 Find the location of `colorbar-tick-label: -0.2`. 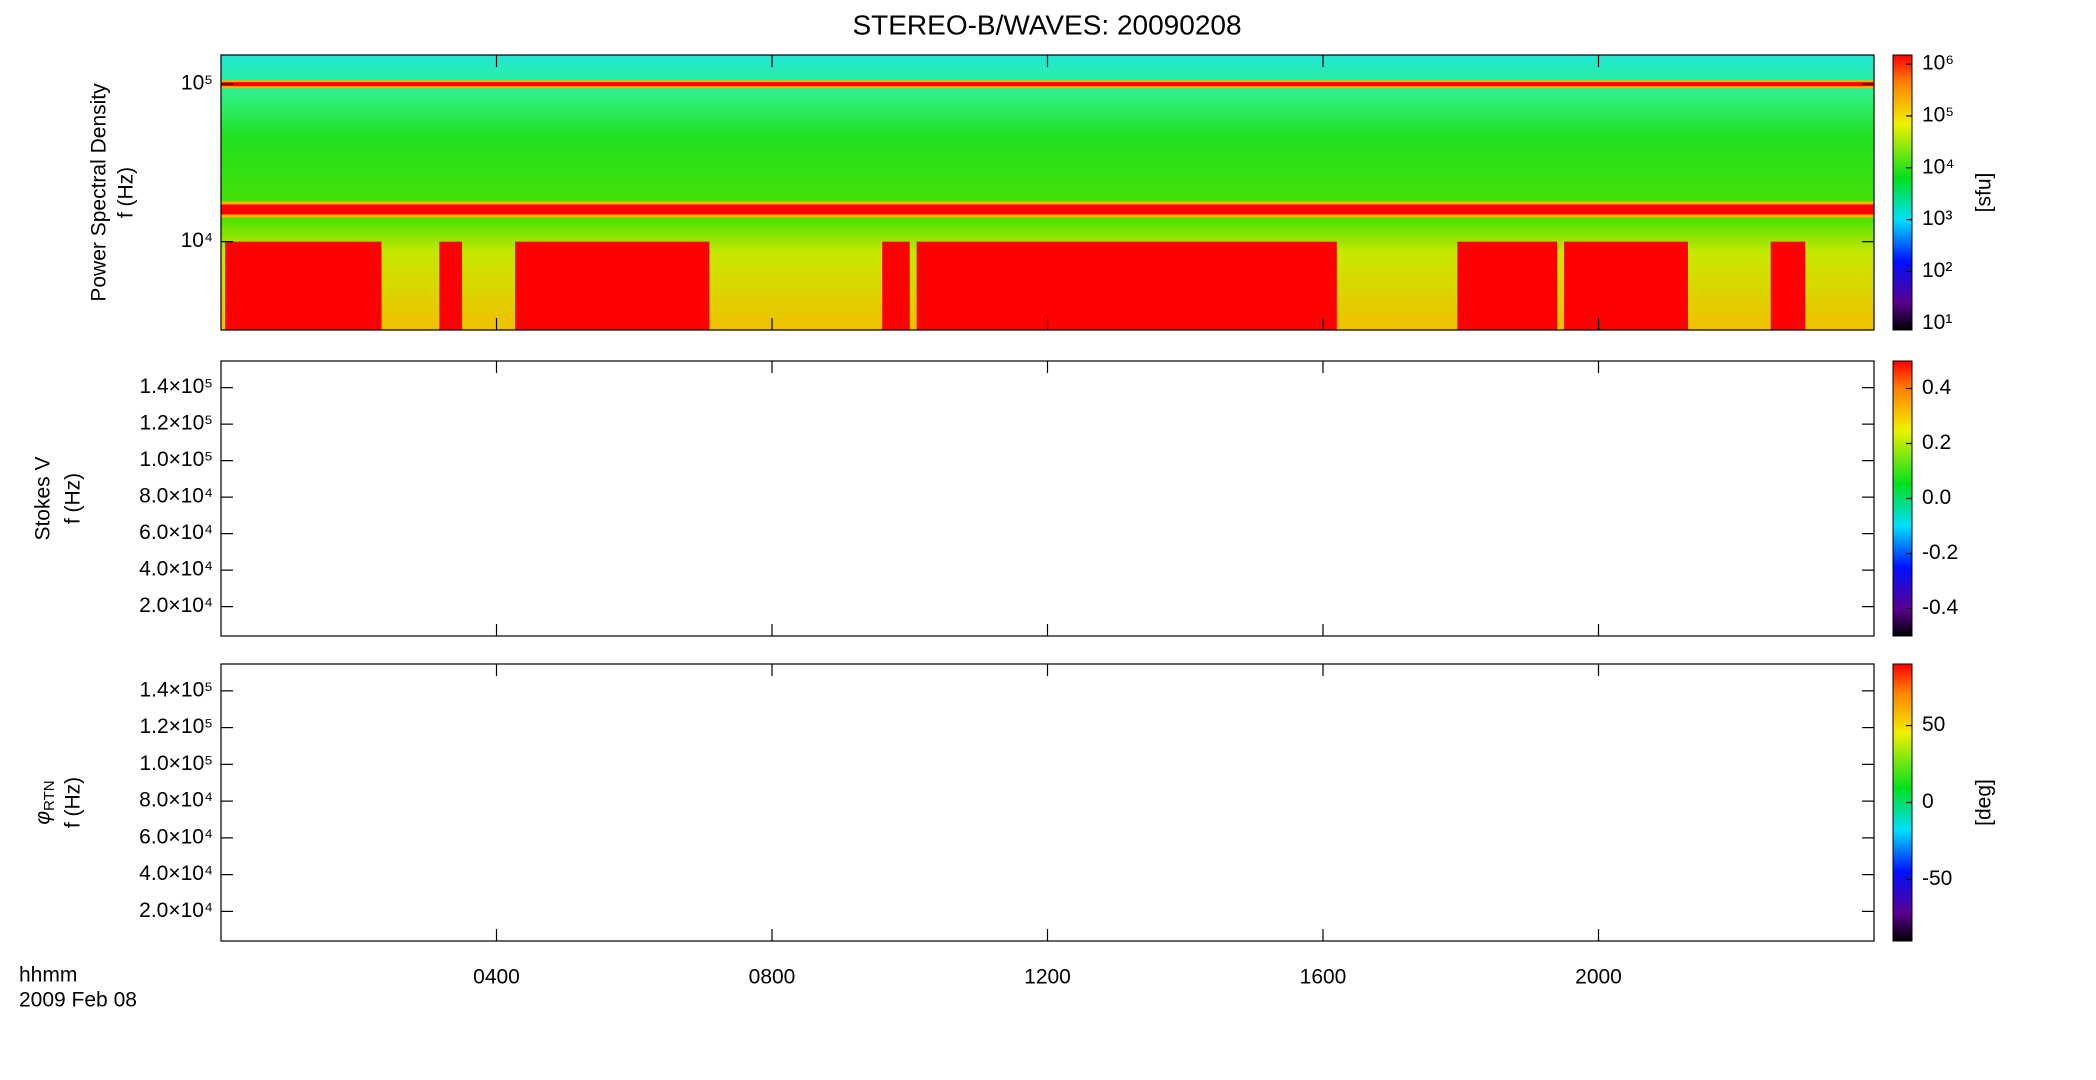

colorbar-tick-label: -0.2 is located at coordinates (1940, 552).